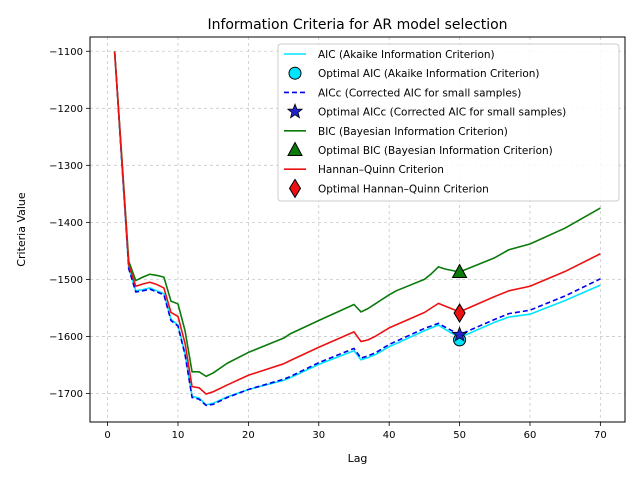  What do you see at coordinates (413, 132) in the screenshot?
I see `legend-label: BIC (Bayesian Information Criterion)` at bounding box center [413, 132].